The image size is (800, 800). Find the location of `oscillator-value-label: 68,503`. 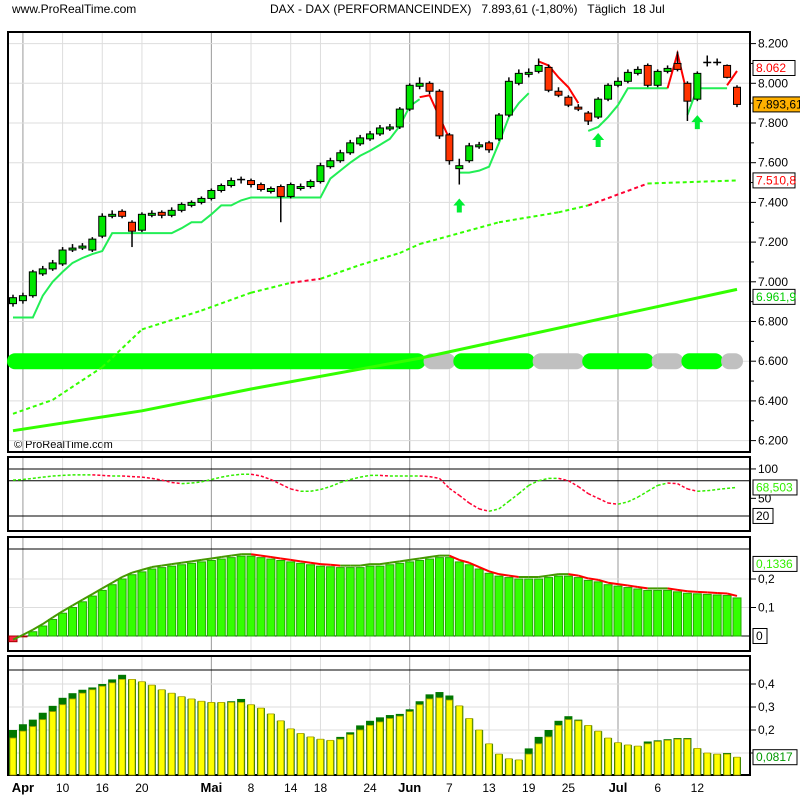

oscillator-value-label: 68,503 is located at coordinates (775, 487).